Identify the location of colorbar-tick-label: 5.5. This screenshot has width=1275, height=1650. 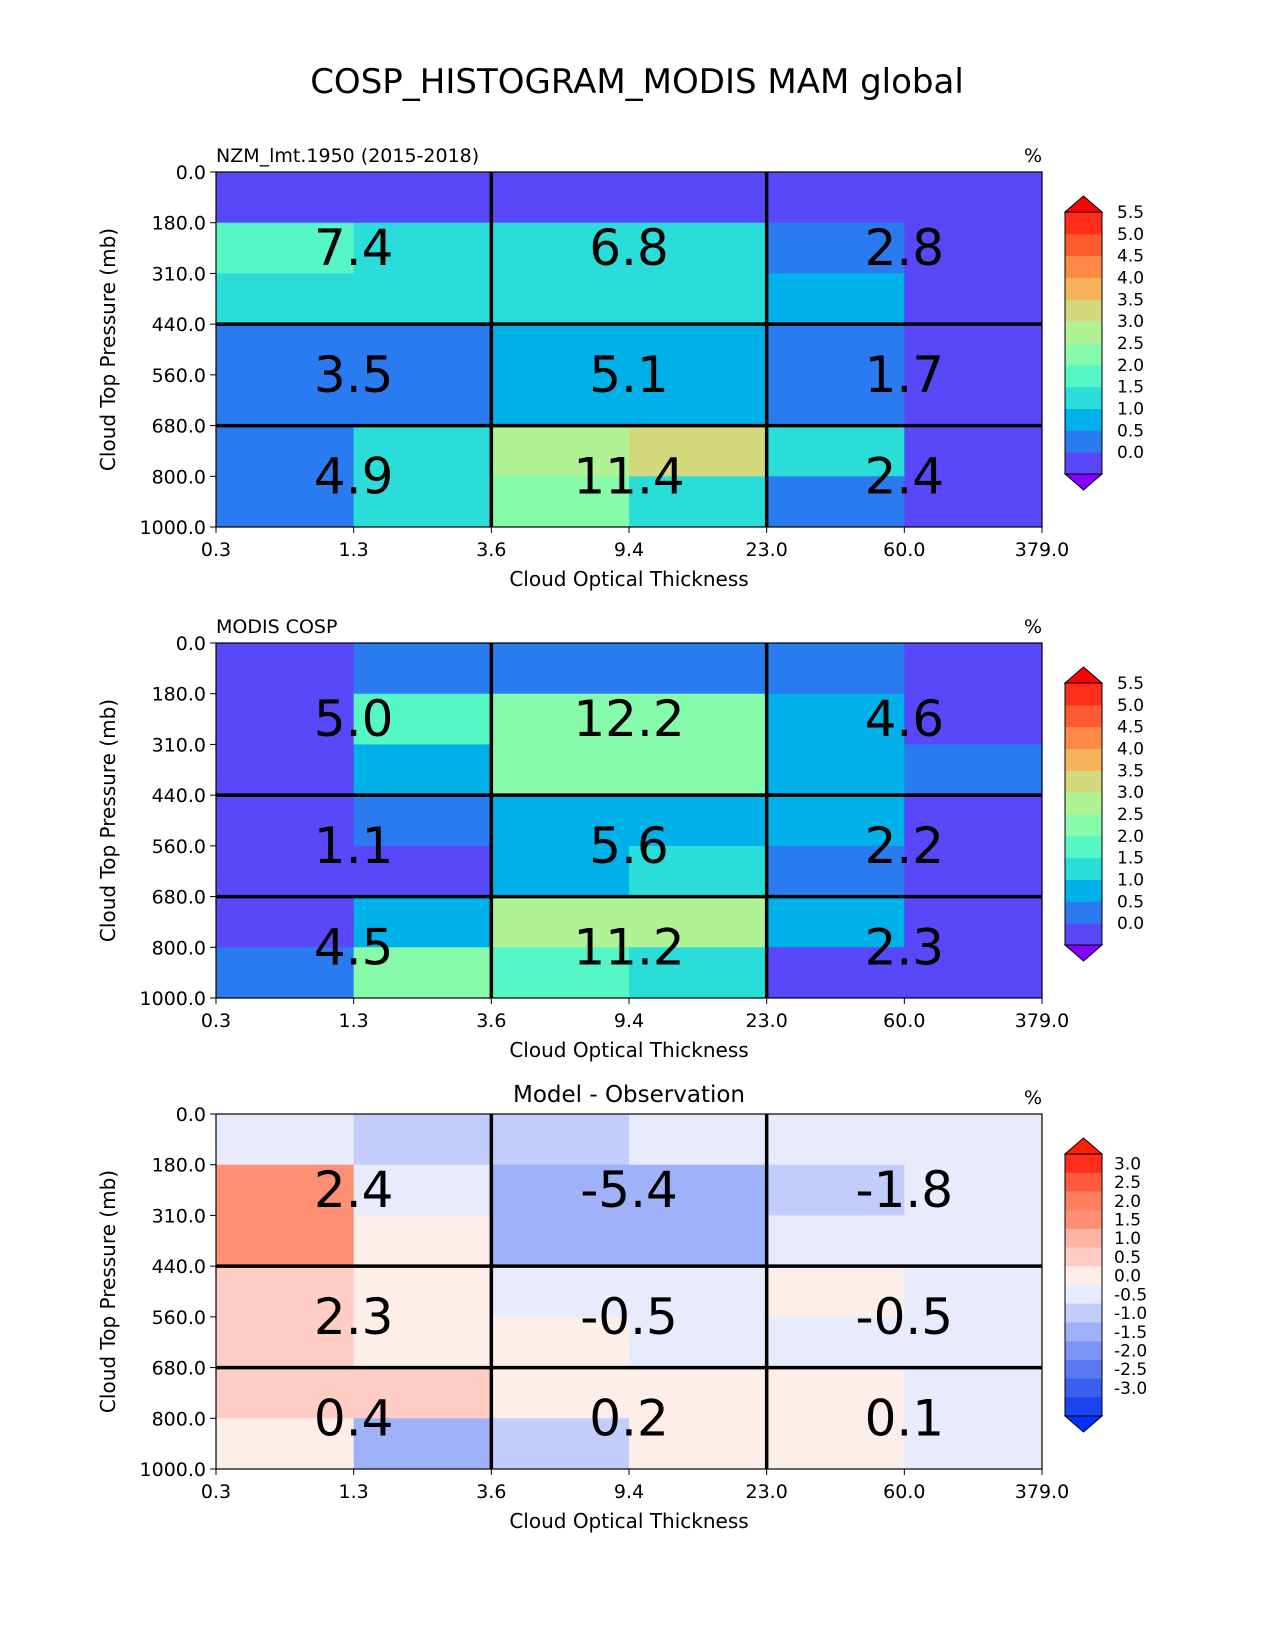
(1130, 684).